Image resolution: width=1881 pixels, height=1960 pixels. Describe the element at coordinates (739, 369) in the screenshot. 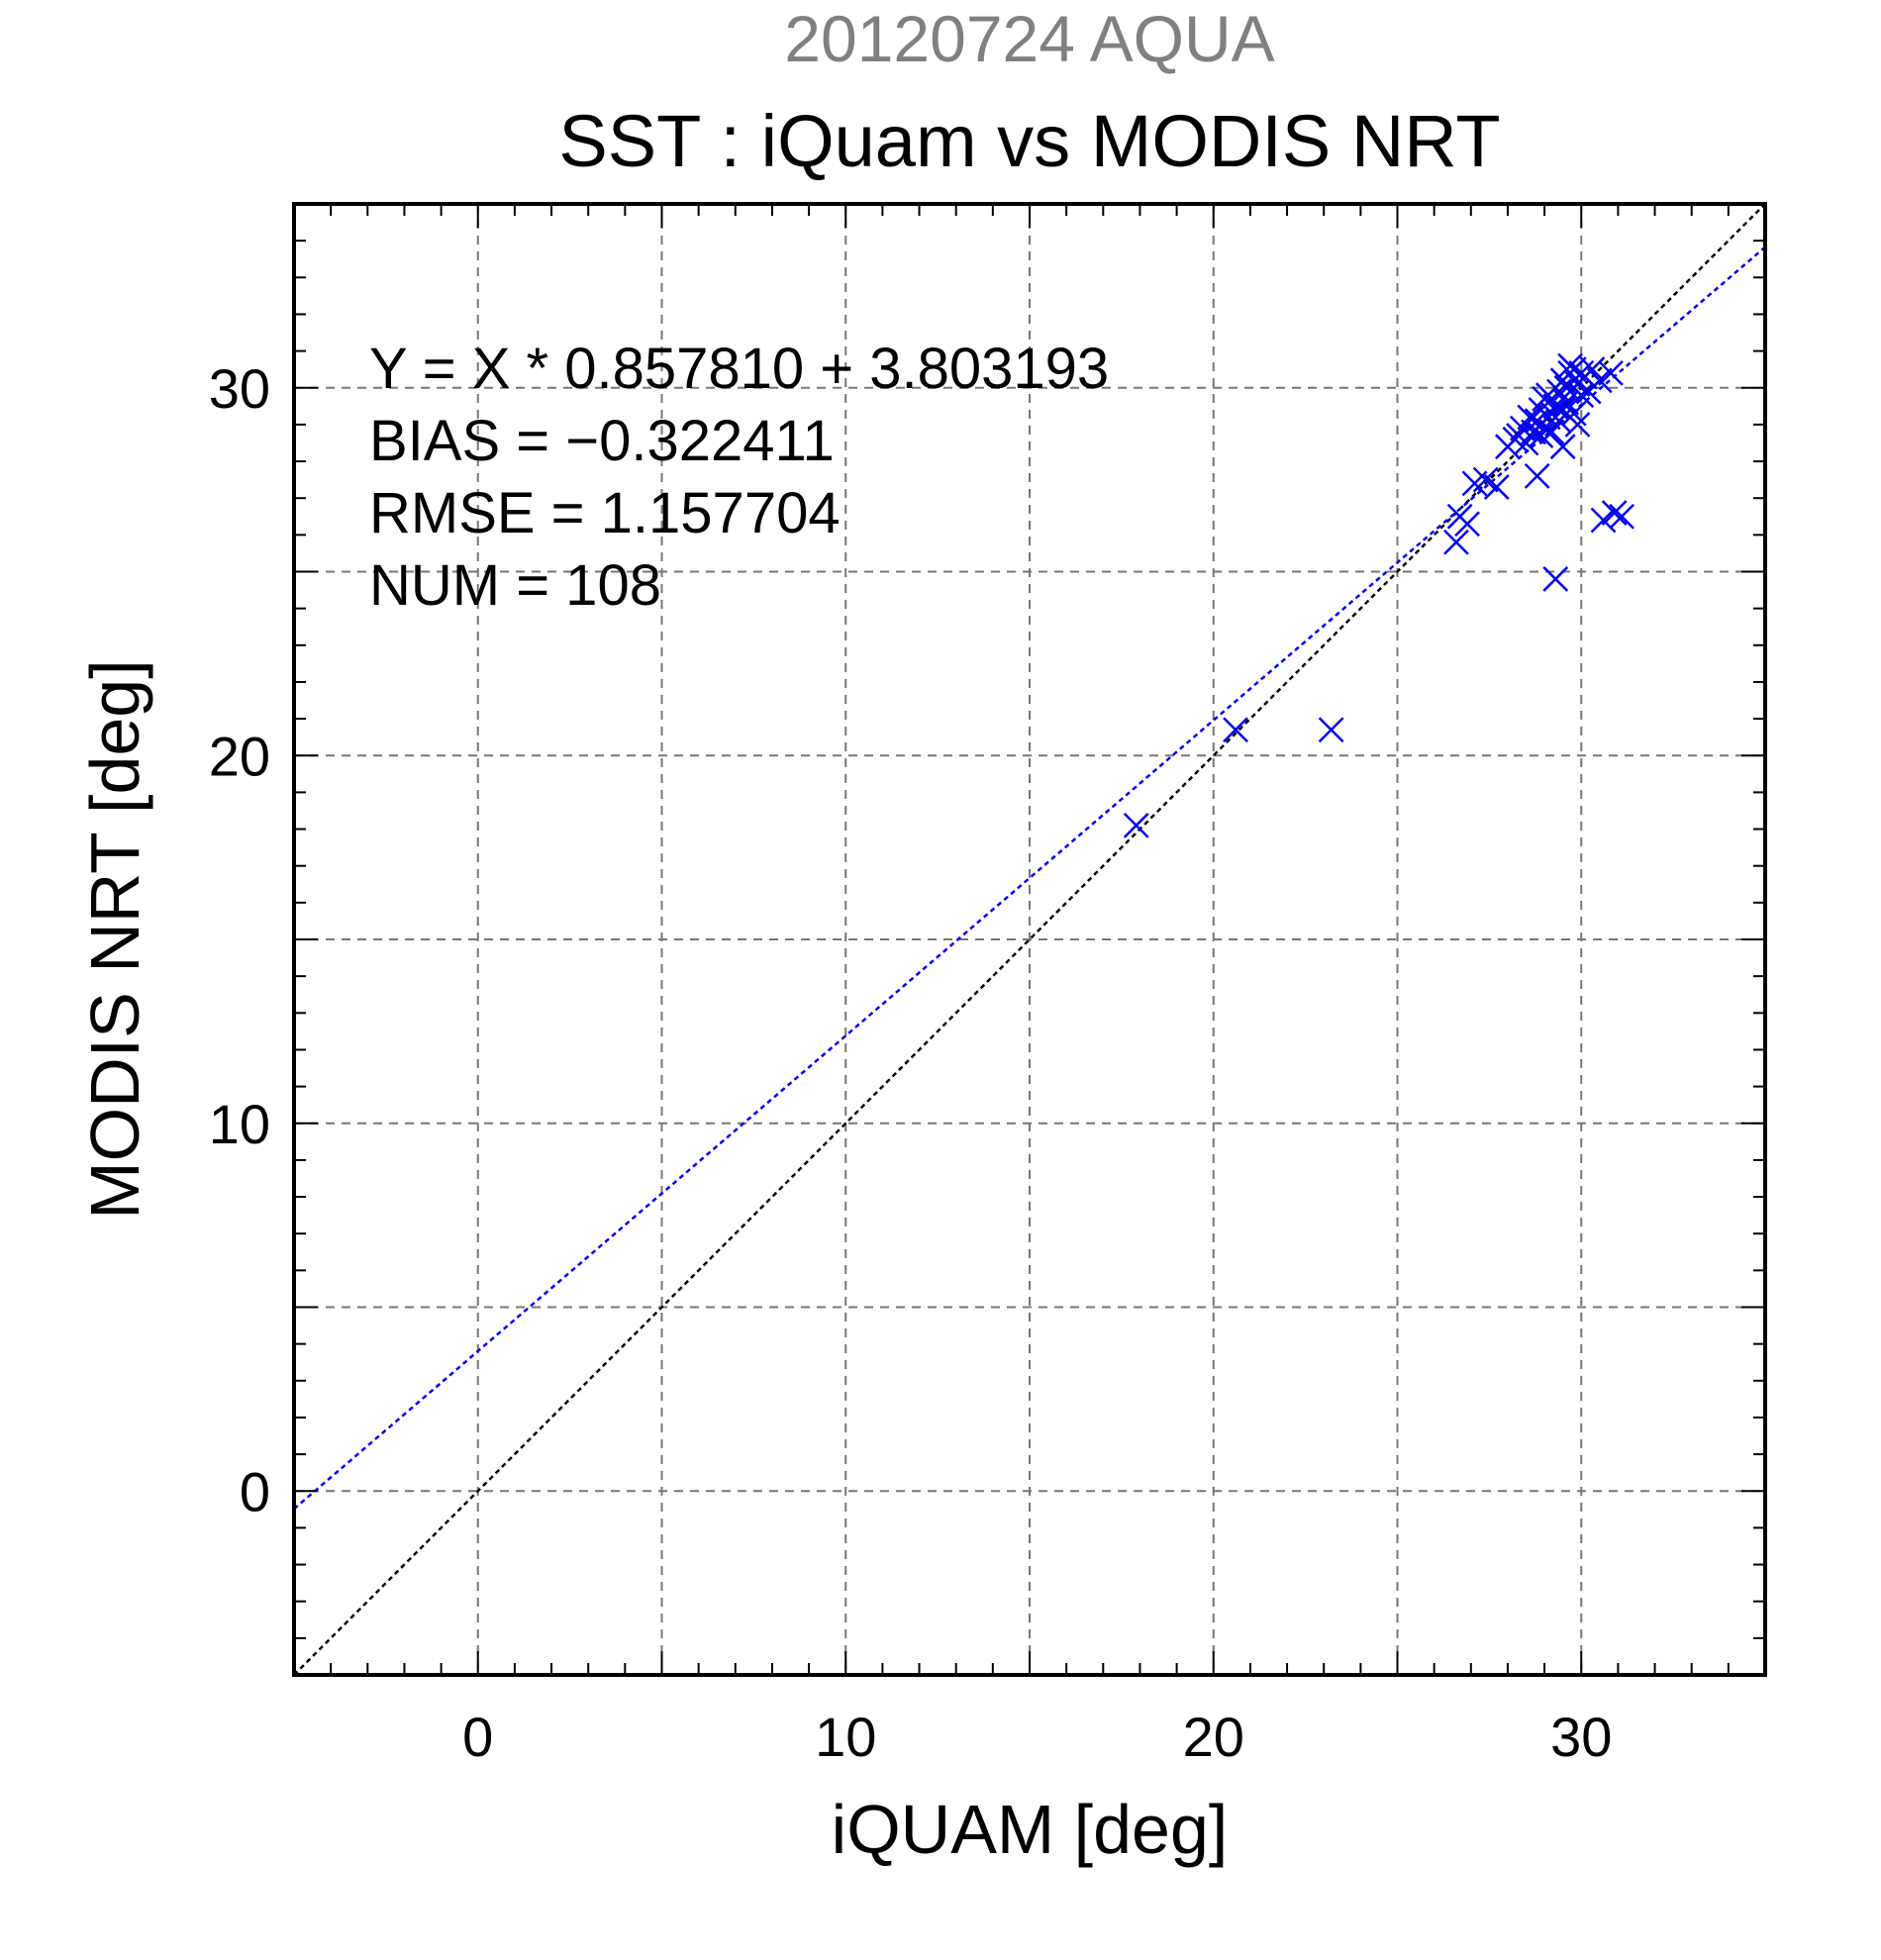

I see `stats-line: Y = X * 0.857810 + 3.803193` at that location.